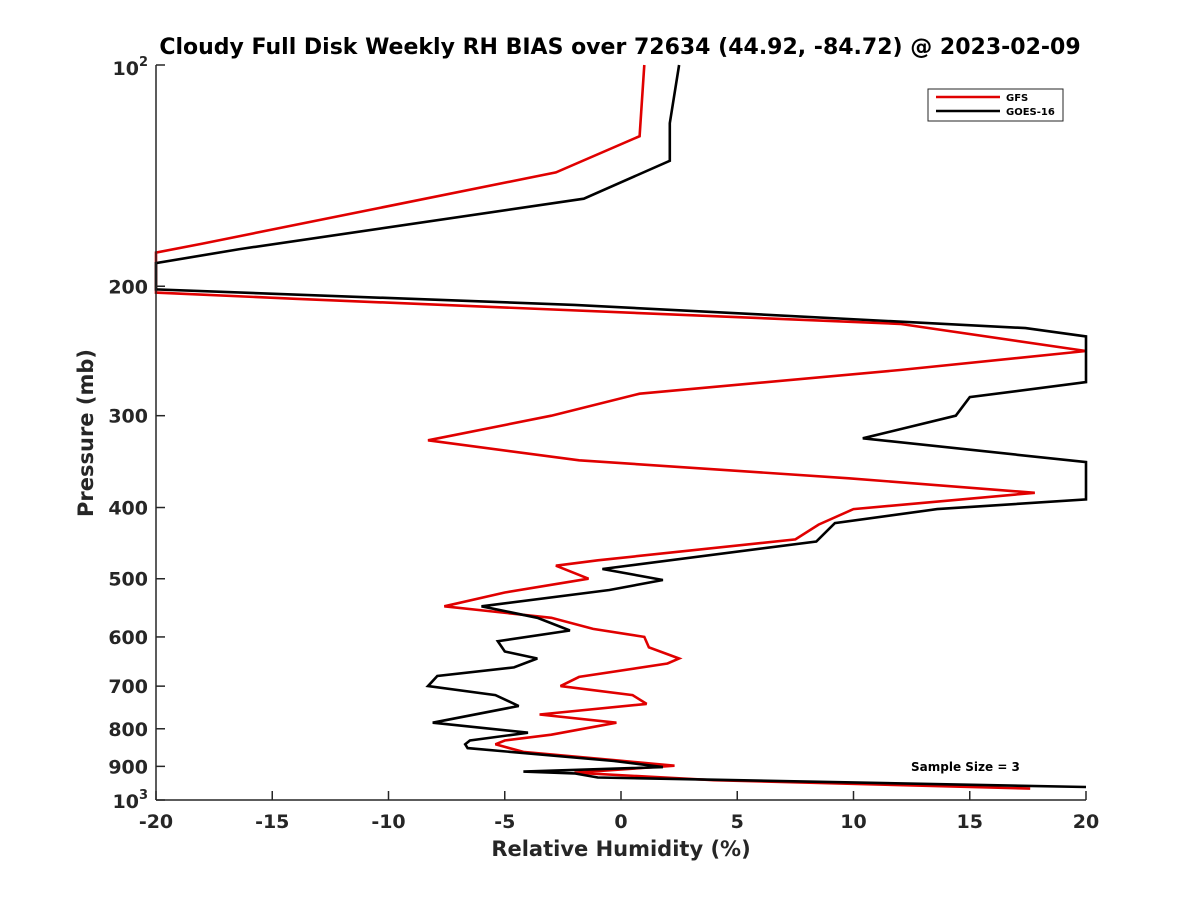  I want to click on x-tick-label: 5, so click(737, 822).